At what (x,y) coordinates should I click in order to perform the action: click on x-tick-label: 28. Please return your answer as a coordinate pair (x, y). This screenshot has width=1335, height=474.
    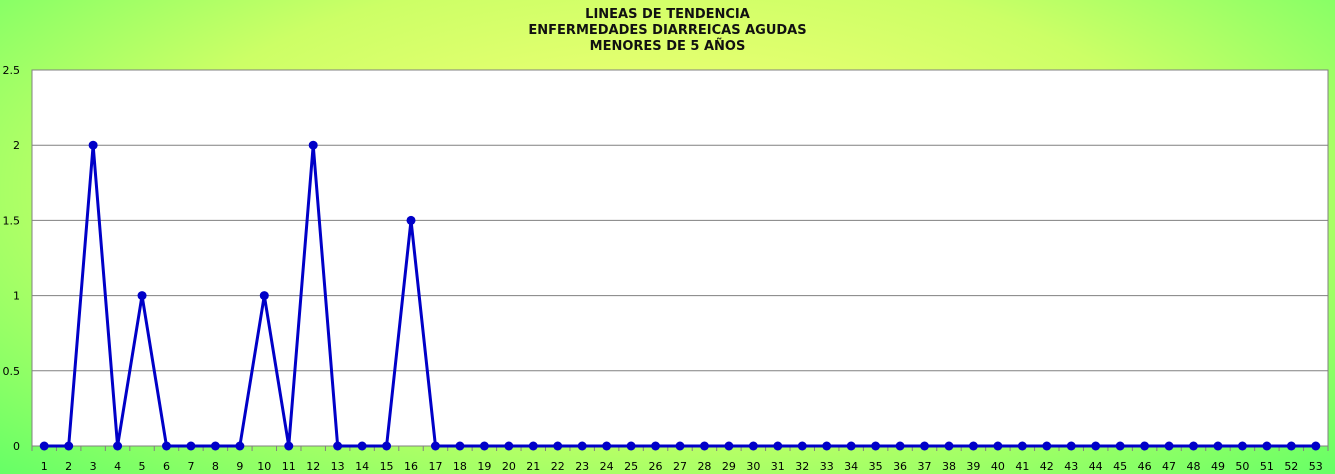
    Looking at the image, I should click on (704, 466).